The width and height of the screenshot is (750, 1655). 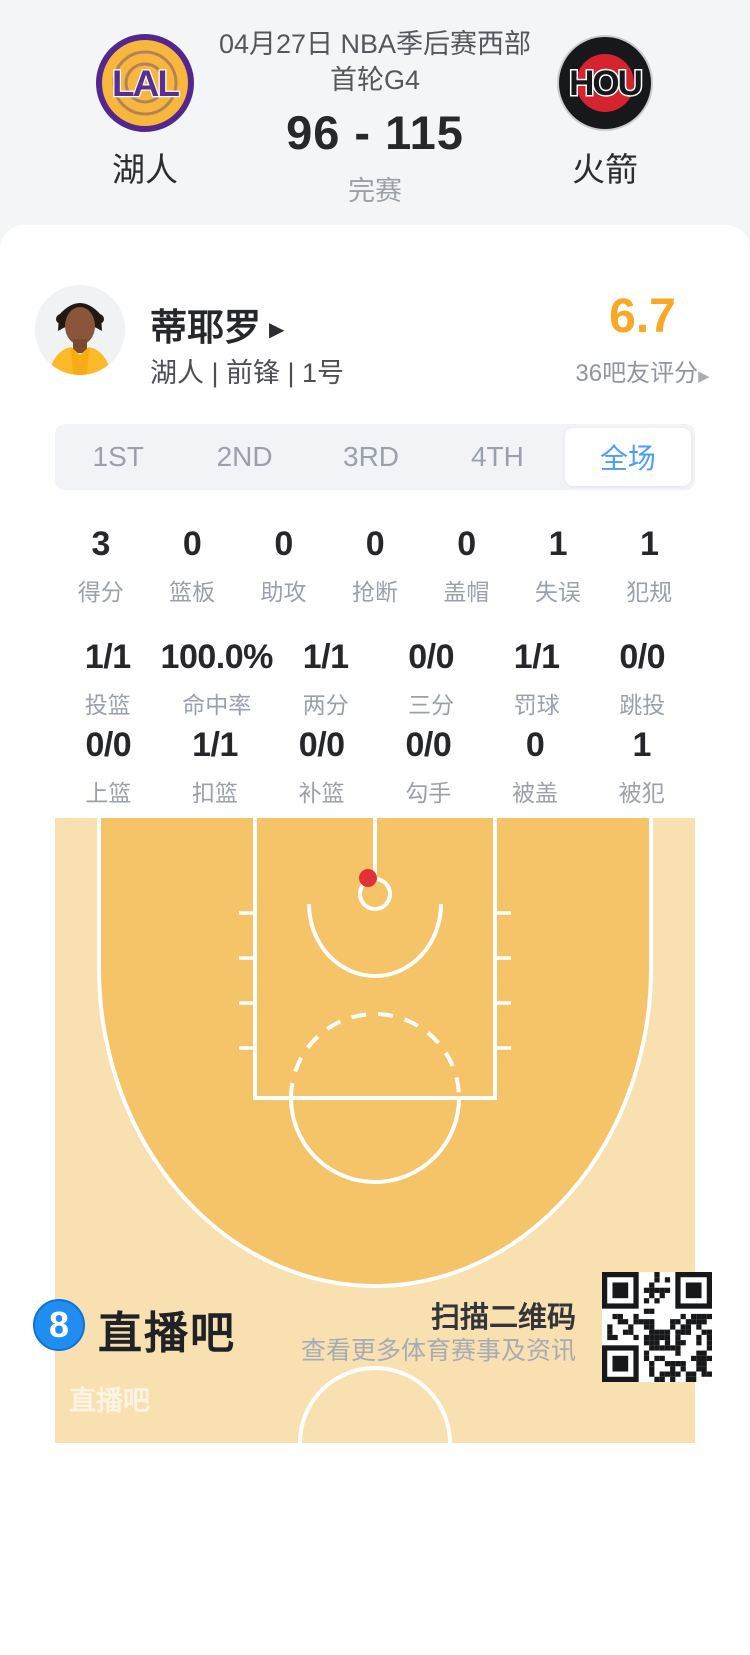 I want to click on stat-fouls: 1 犯规, so click(x=649, y=566).